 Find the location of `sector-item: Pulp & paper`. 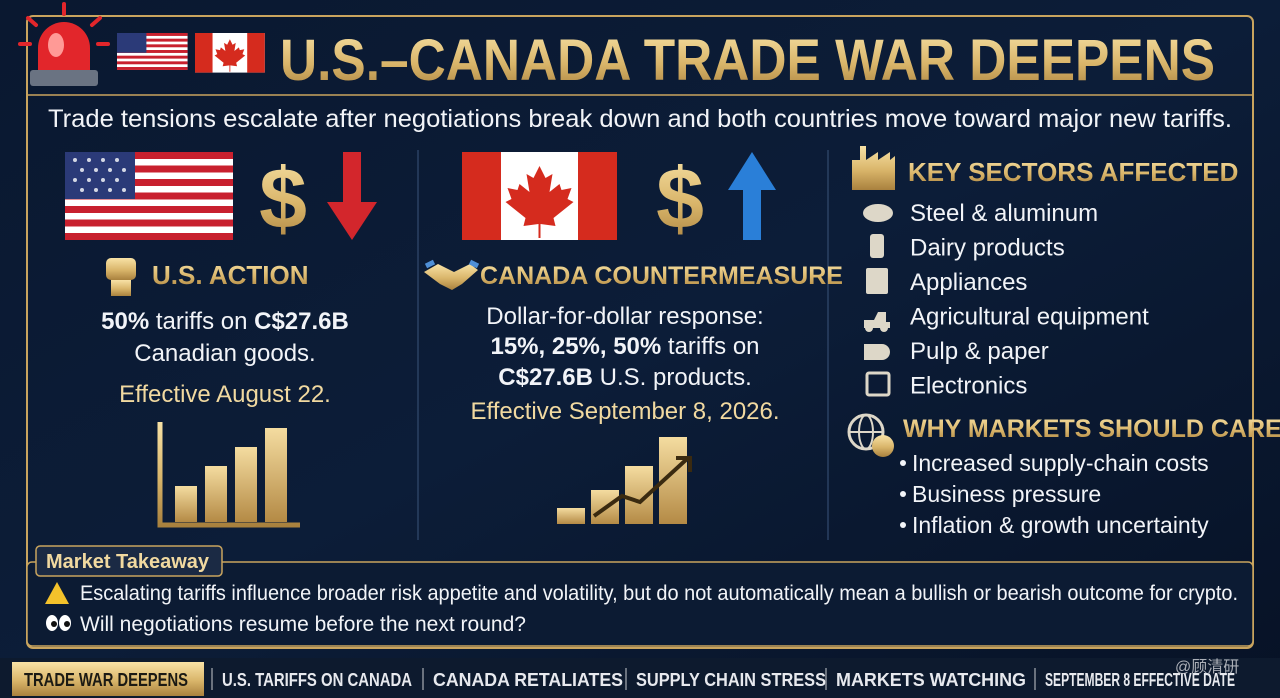

sector-item: Pulp & paper is located at coordinates (979, 351).